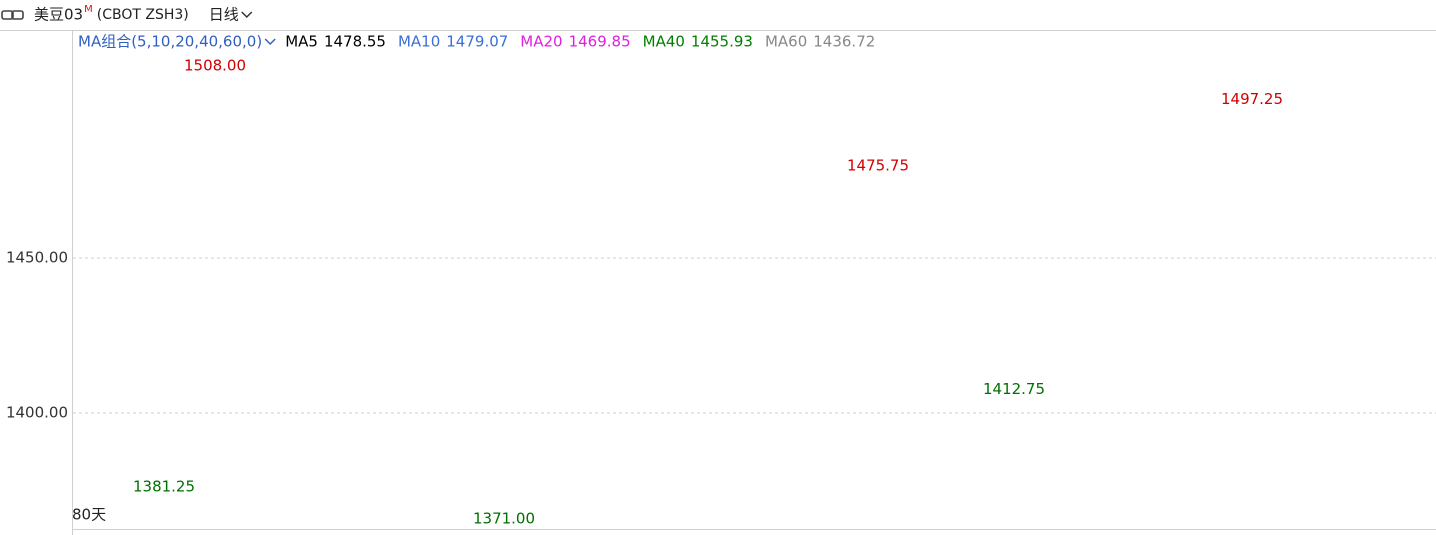 This screenshot has height=535, width=1436. I want to click on legend-name: MA60, so click(786, 42).